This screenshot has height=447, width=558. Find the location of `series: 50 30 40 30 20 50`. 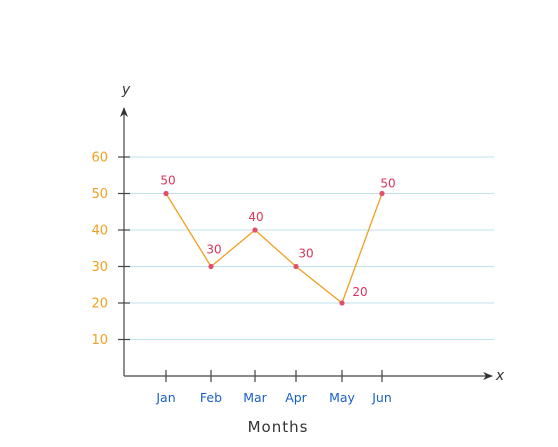

series: 50 30 40 30 20 50 is located at coordinates (278, 240).